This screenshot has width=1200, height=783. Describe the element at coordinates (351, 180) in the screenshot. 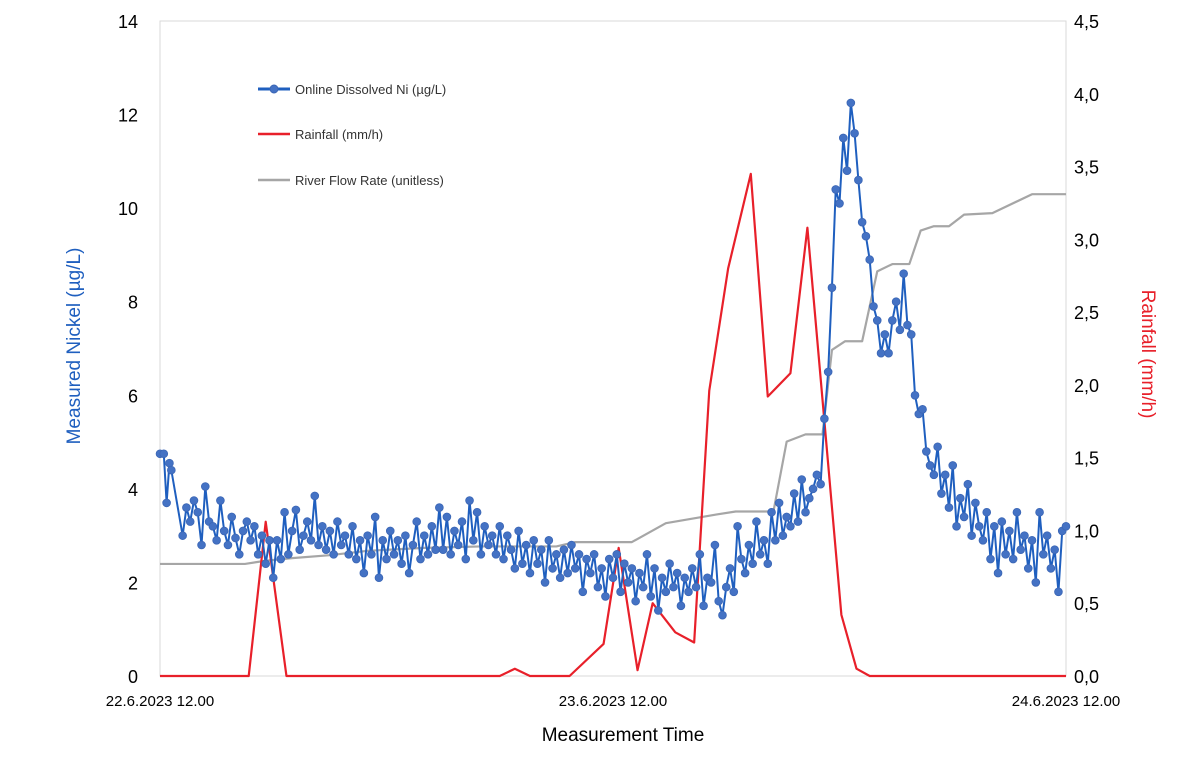

I see `legend-item-flow: River Flow Rate (unitless)` at that location.